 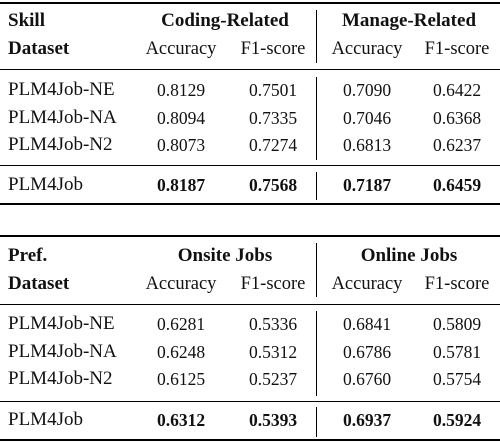 What do you see at coordinates (225, 20) in the screenshot?
I see `group-header-1: Coding-Related` at bounding box center [225, 20].